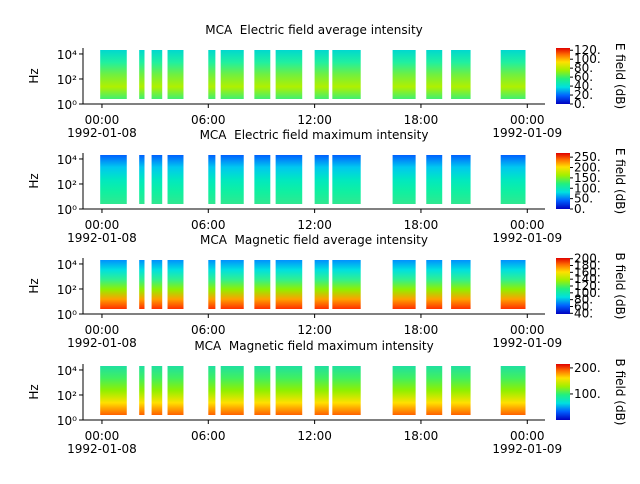 Image resolution: width=640 pixels, height=484 pixels. What do you see at coordinates (313, 346) in the screenshot?
I see `panel-title: MCA Magnetic field maximum intensity` at bounding box center [313, 346].